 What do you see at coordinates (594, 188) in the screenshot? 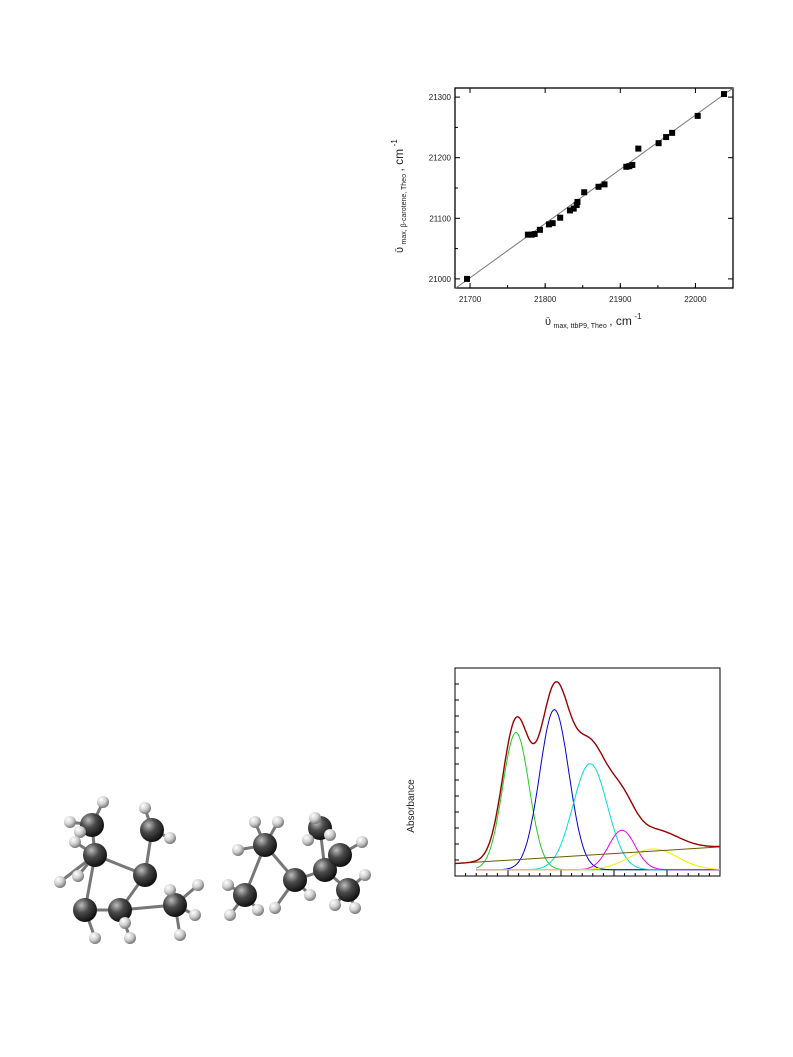
I see `fit-line` at bounding box center [594, 188].